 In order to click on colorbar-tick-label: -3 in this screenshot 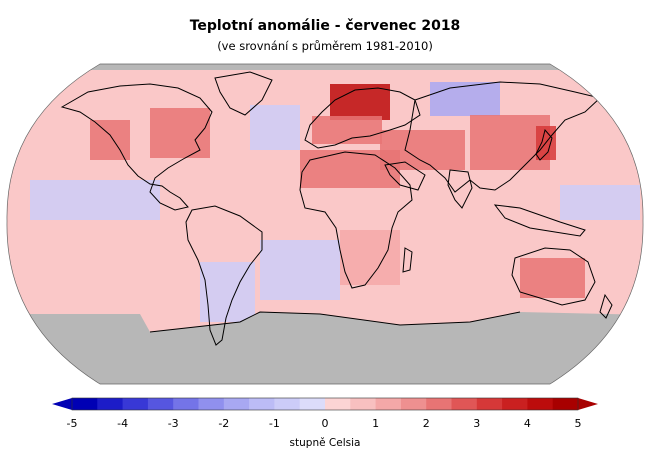, I will do `click(173, 423)`.